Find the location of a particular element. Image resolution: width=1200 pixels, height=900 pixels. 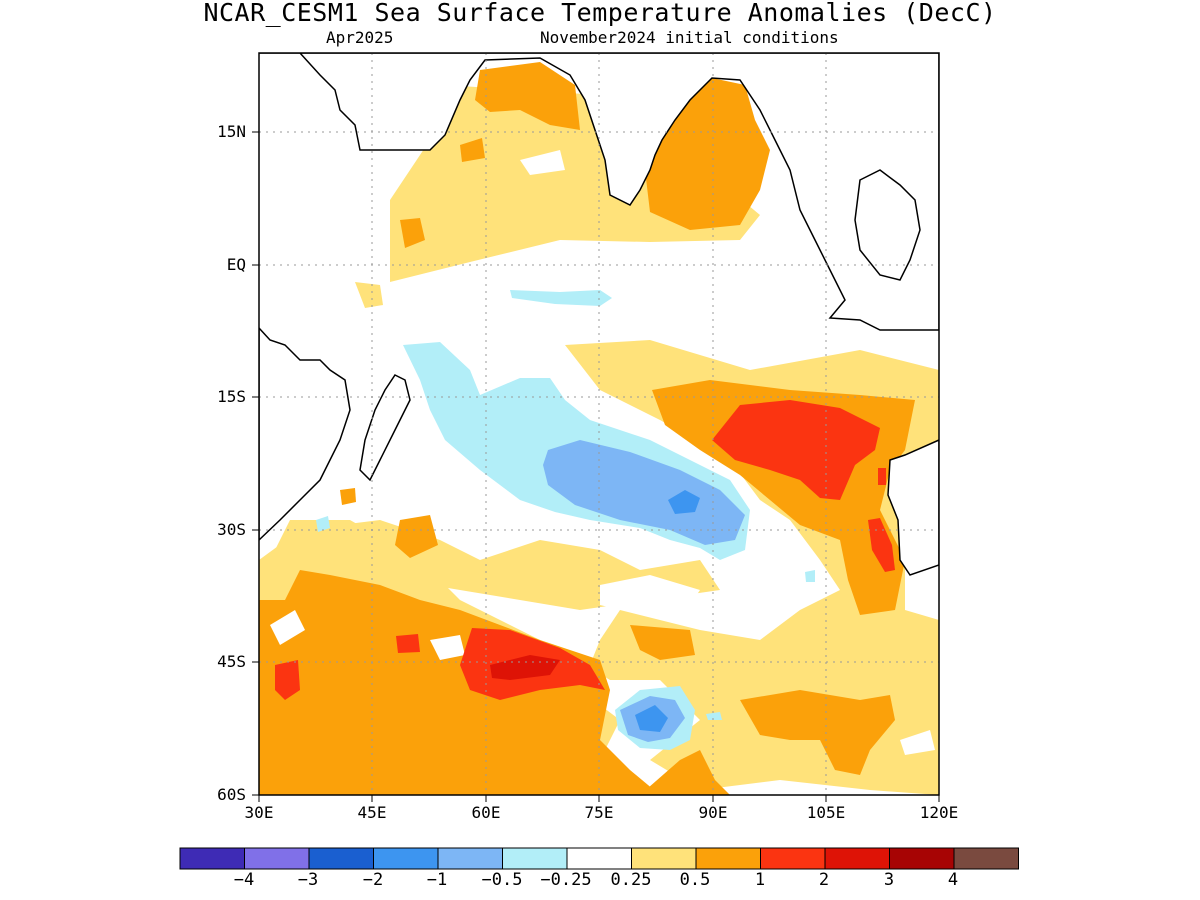

lat-label-eq: EQ is located at coordinates (236, 264).